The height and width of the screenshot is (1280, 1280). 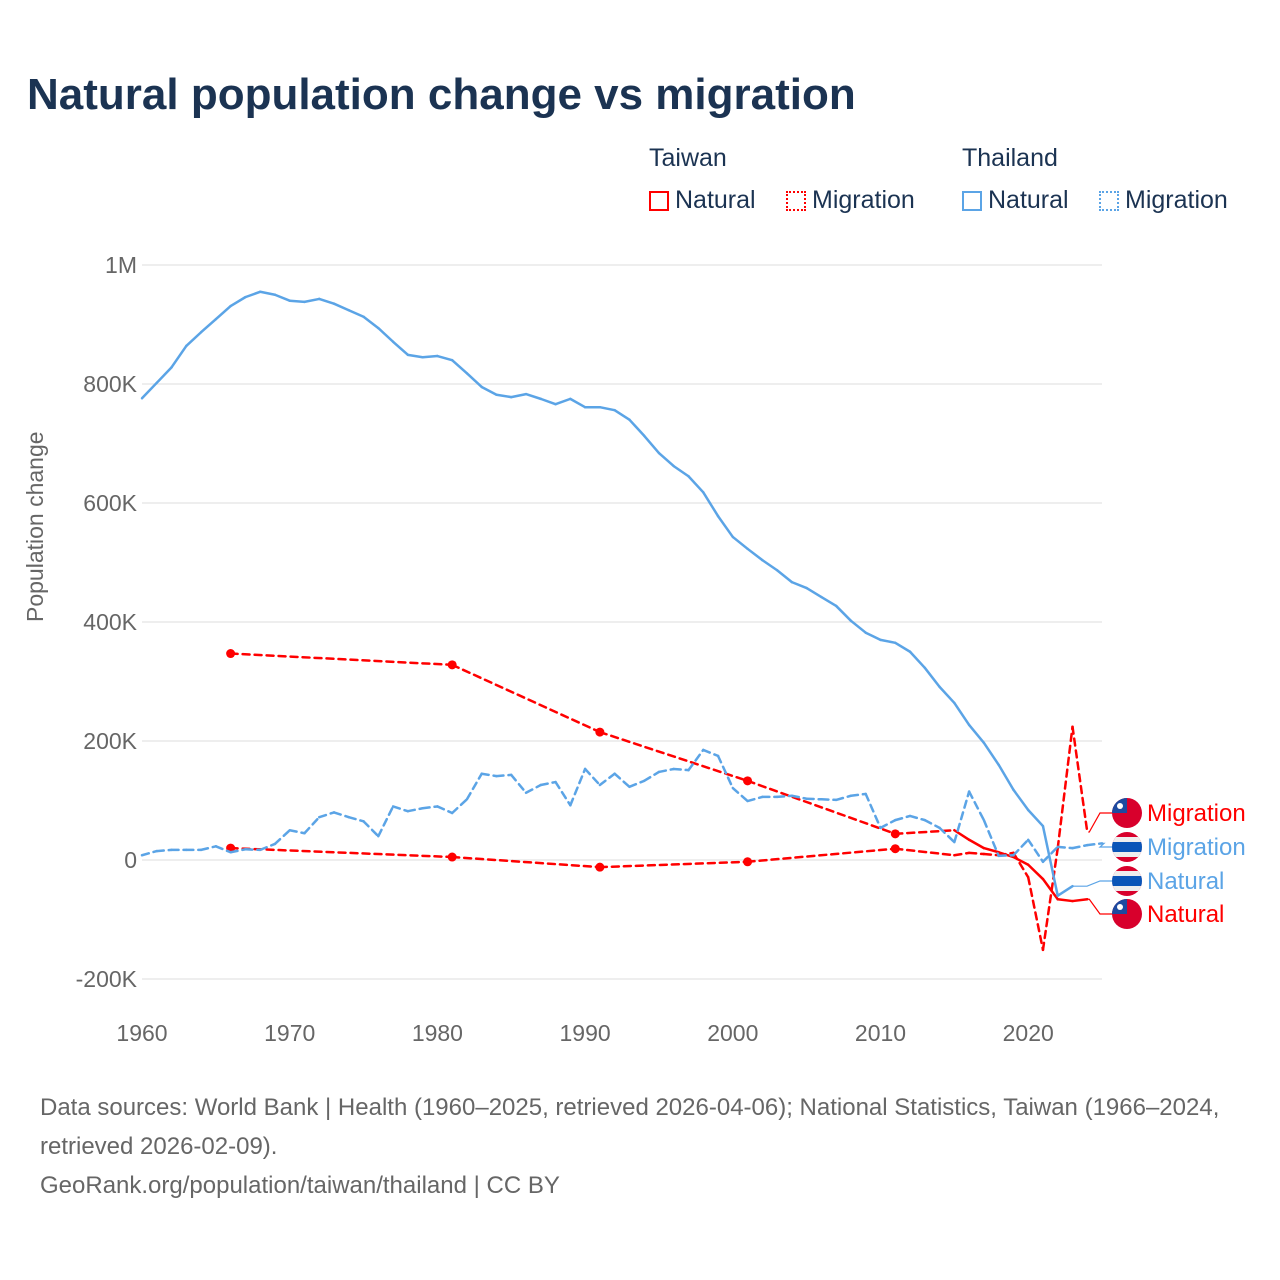 I want to click on x-tick-label: 1980, so click(x=437, y=1033).